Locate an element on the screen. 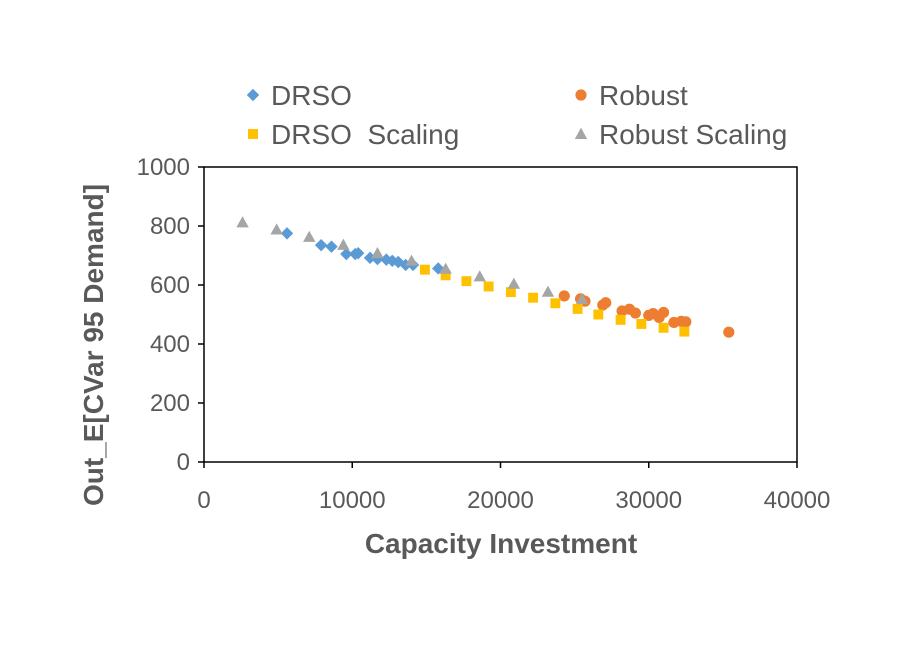  legend-marker-diamond is located at coordinates (253, 95).